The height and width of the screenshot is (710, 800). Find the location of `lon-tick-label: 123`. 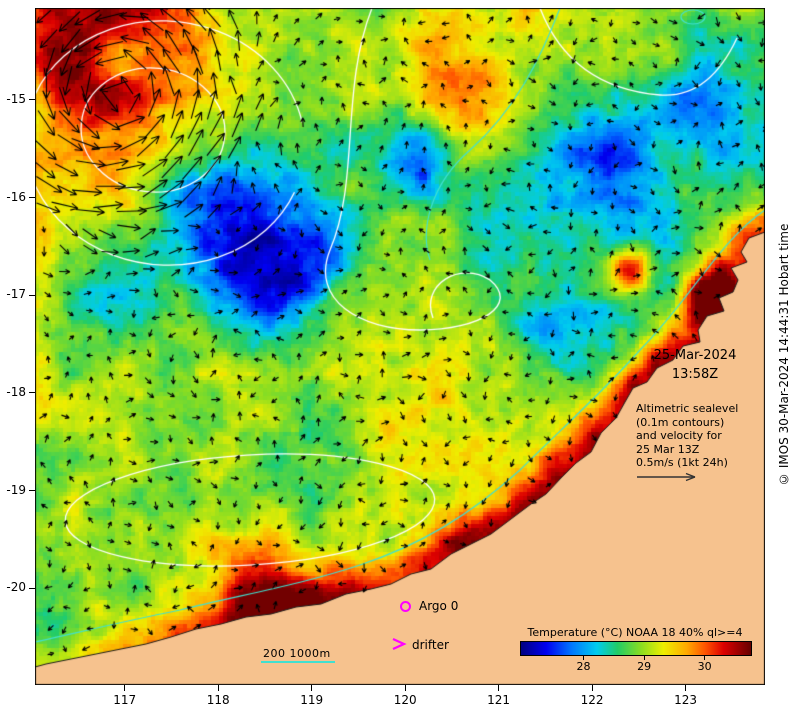

lon-tick-label: 123 is located at coordinates (685, 700).